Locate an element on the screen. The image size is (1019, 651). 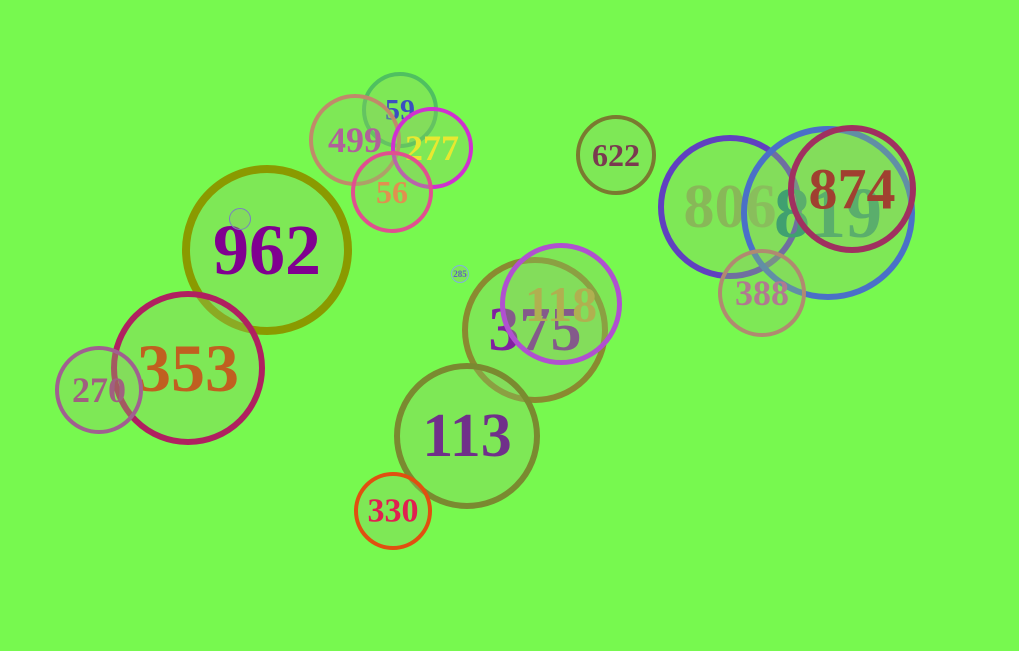
bubble is located at coordinates (240, 219).